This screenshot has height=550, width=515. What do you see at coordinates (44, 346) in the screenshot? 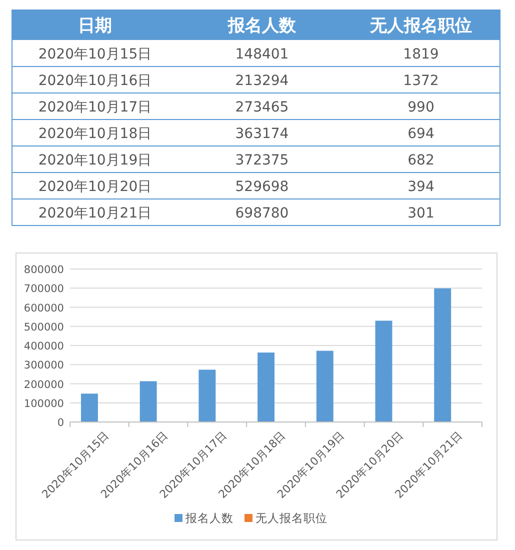
I see `y-tick-label: 400000` at bounding box center [44, 346].